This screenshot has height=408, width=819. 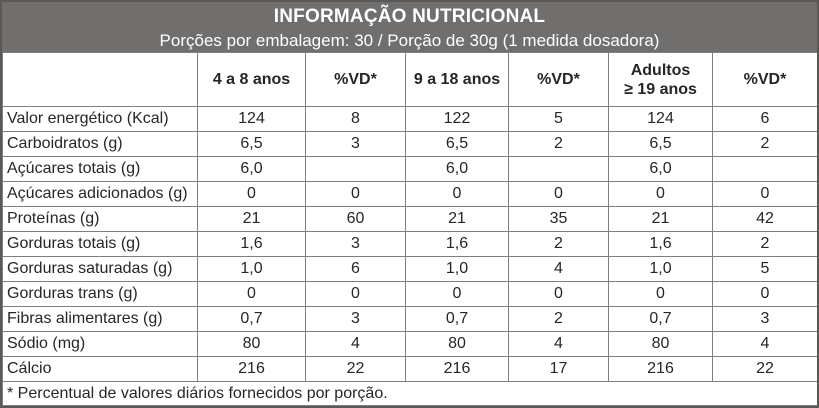 What do you see at coordinates (100, 319) in the screenshot?
I see `row-label: Fibras alimentares (g)` at bounding box center [100, 319].